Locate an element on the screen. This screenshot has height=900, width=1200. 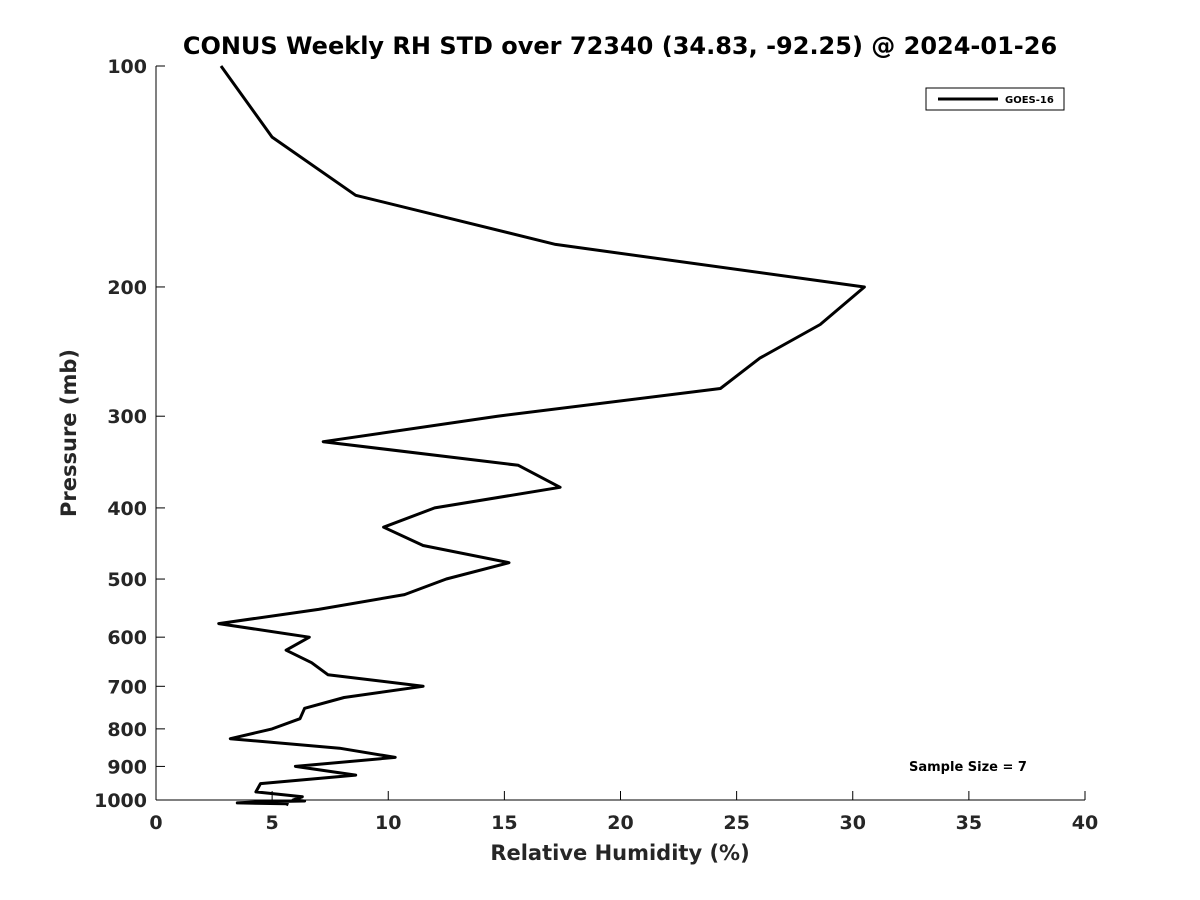
x-tick-label: 35 is located at coordinates (969, 823).